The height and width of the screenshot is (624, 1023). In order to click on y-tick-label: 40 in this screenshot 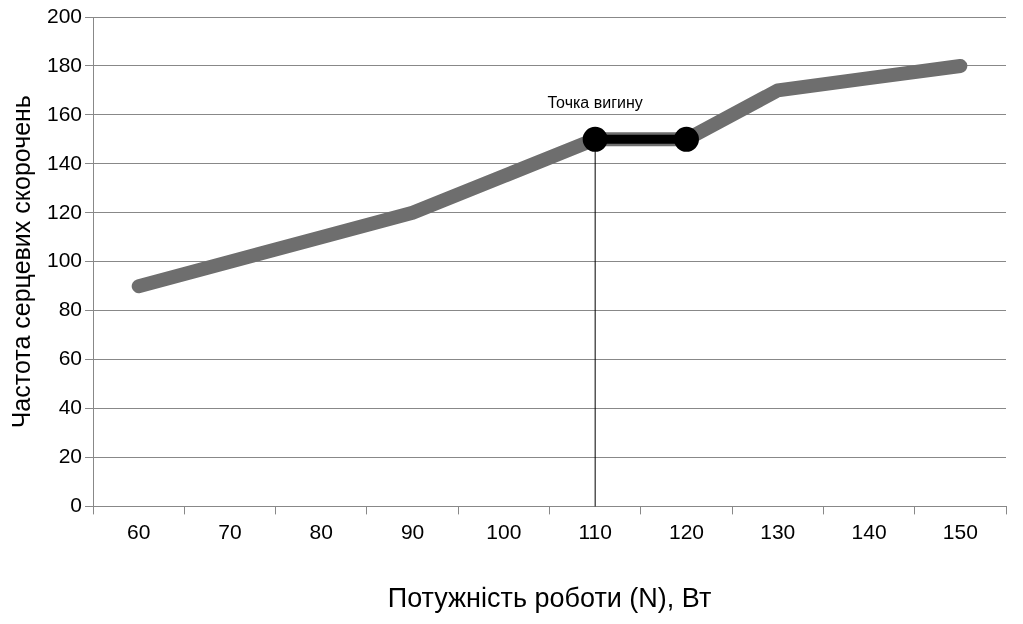, I will do `click(70, 407)`.